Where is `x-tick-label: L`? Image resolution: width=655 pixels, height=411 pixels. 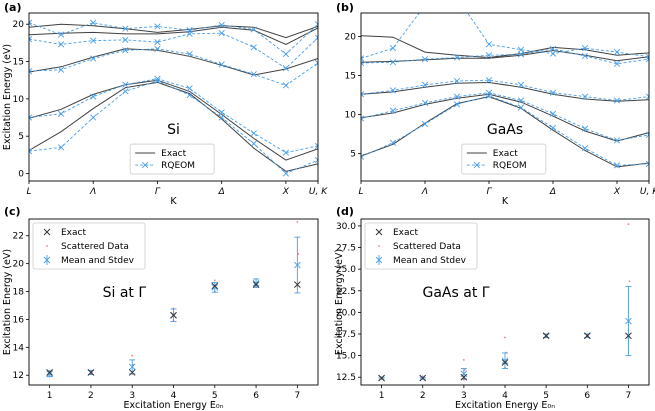
x-tick-label: L is located at coordinates (28, 192).